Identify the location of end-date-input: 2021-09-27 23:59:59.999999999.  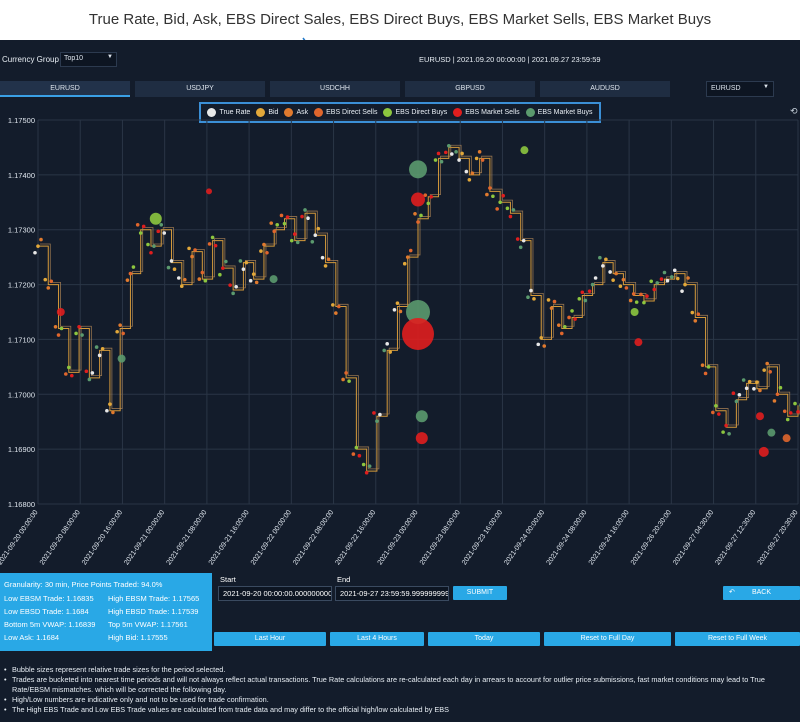
(392, 593).